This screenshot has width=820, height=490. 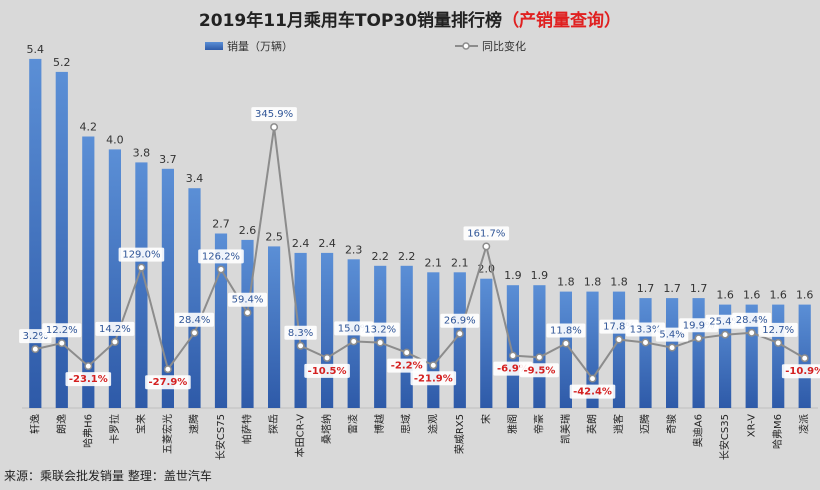 What do you see at coordinates (354, 249) in the screenshot?
I see `bar-value-label-12: 2.3` at bounding box center [354, 249].